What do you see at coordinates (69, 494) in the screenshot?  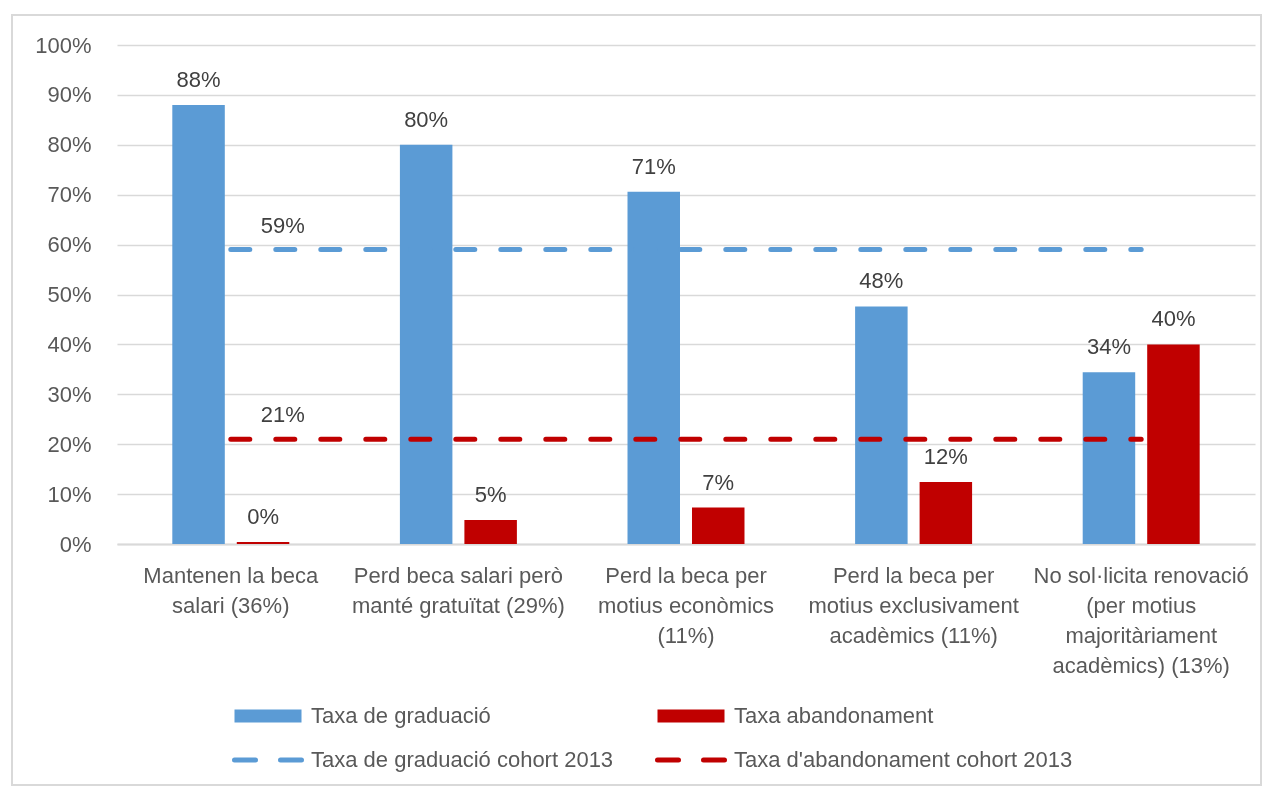 I see `y-tick-label: 10%` at bounding box center [69, 494].